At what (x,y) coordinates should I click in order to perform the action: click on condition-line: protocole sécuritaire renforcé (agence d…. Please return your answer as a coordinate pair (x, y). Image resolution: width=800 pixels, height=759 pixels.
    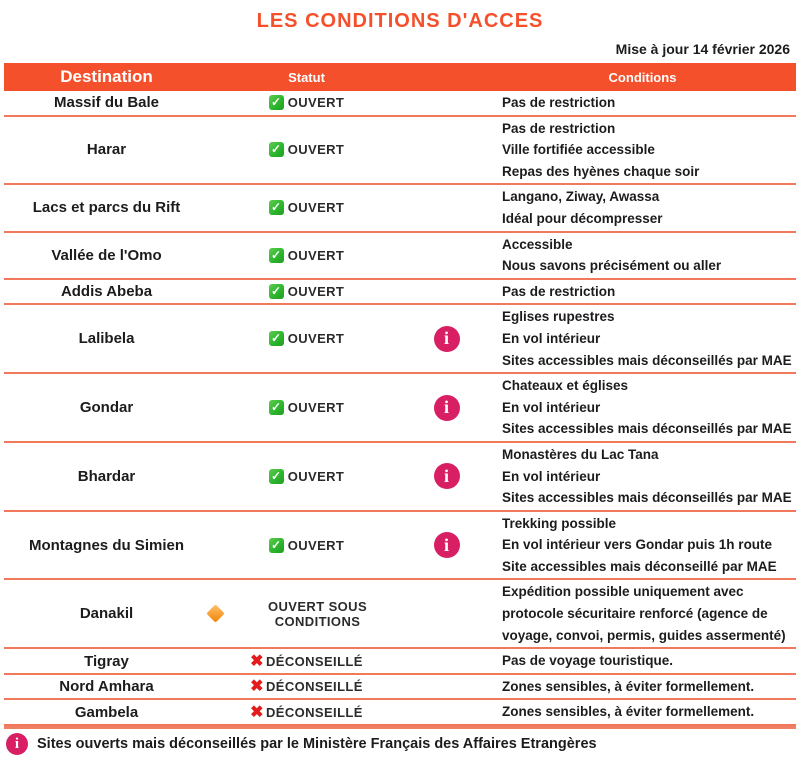
    Looking at the image, I should click on (635, 614).